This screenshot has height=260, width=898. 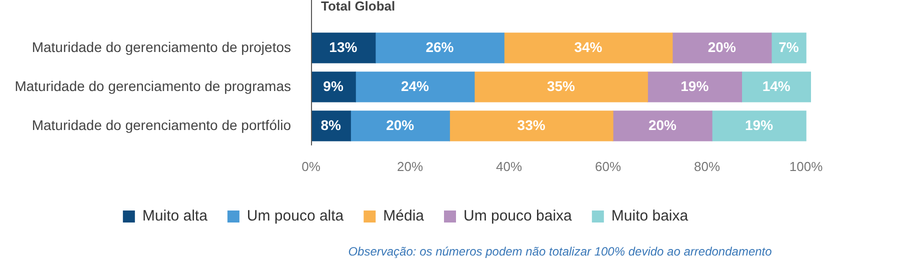 What do you see at coordinates (410, 166) in the screenshot?
I see `x-tick-label: 20%` at bounding box center [410, 166].